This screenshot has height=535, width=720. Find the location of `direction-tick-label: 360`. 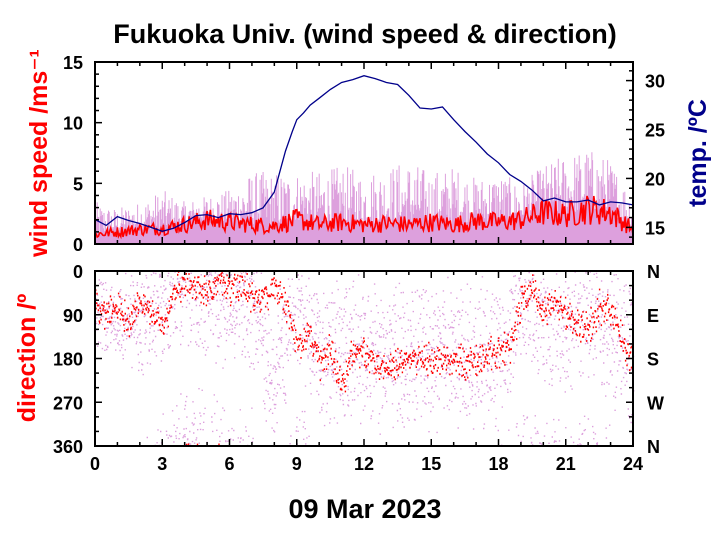

direction-tick-label: 360 is located at coordinates (68, 447).